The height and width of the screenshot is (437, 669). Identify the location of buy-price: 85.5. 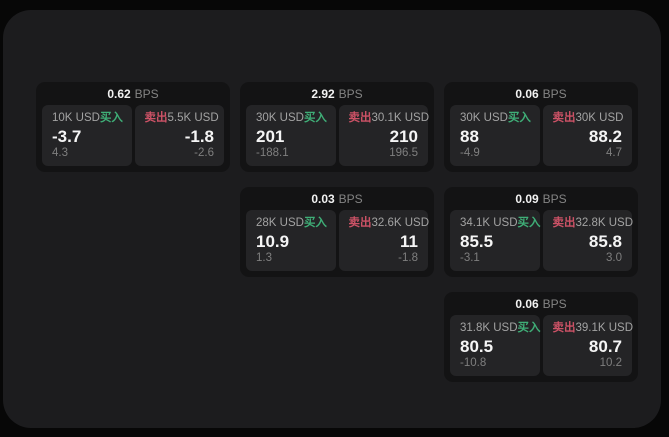
(477, 241).